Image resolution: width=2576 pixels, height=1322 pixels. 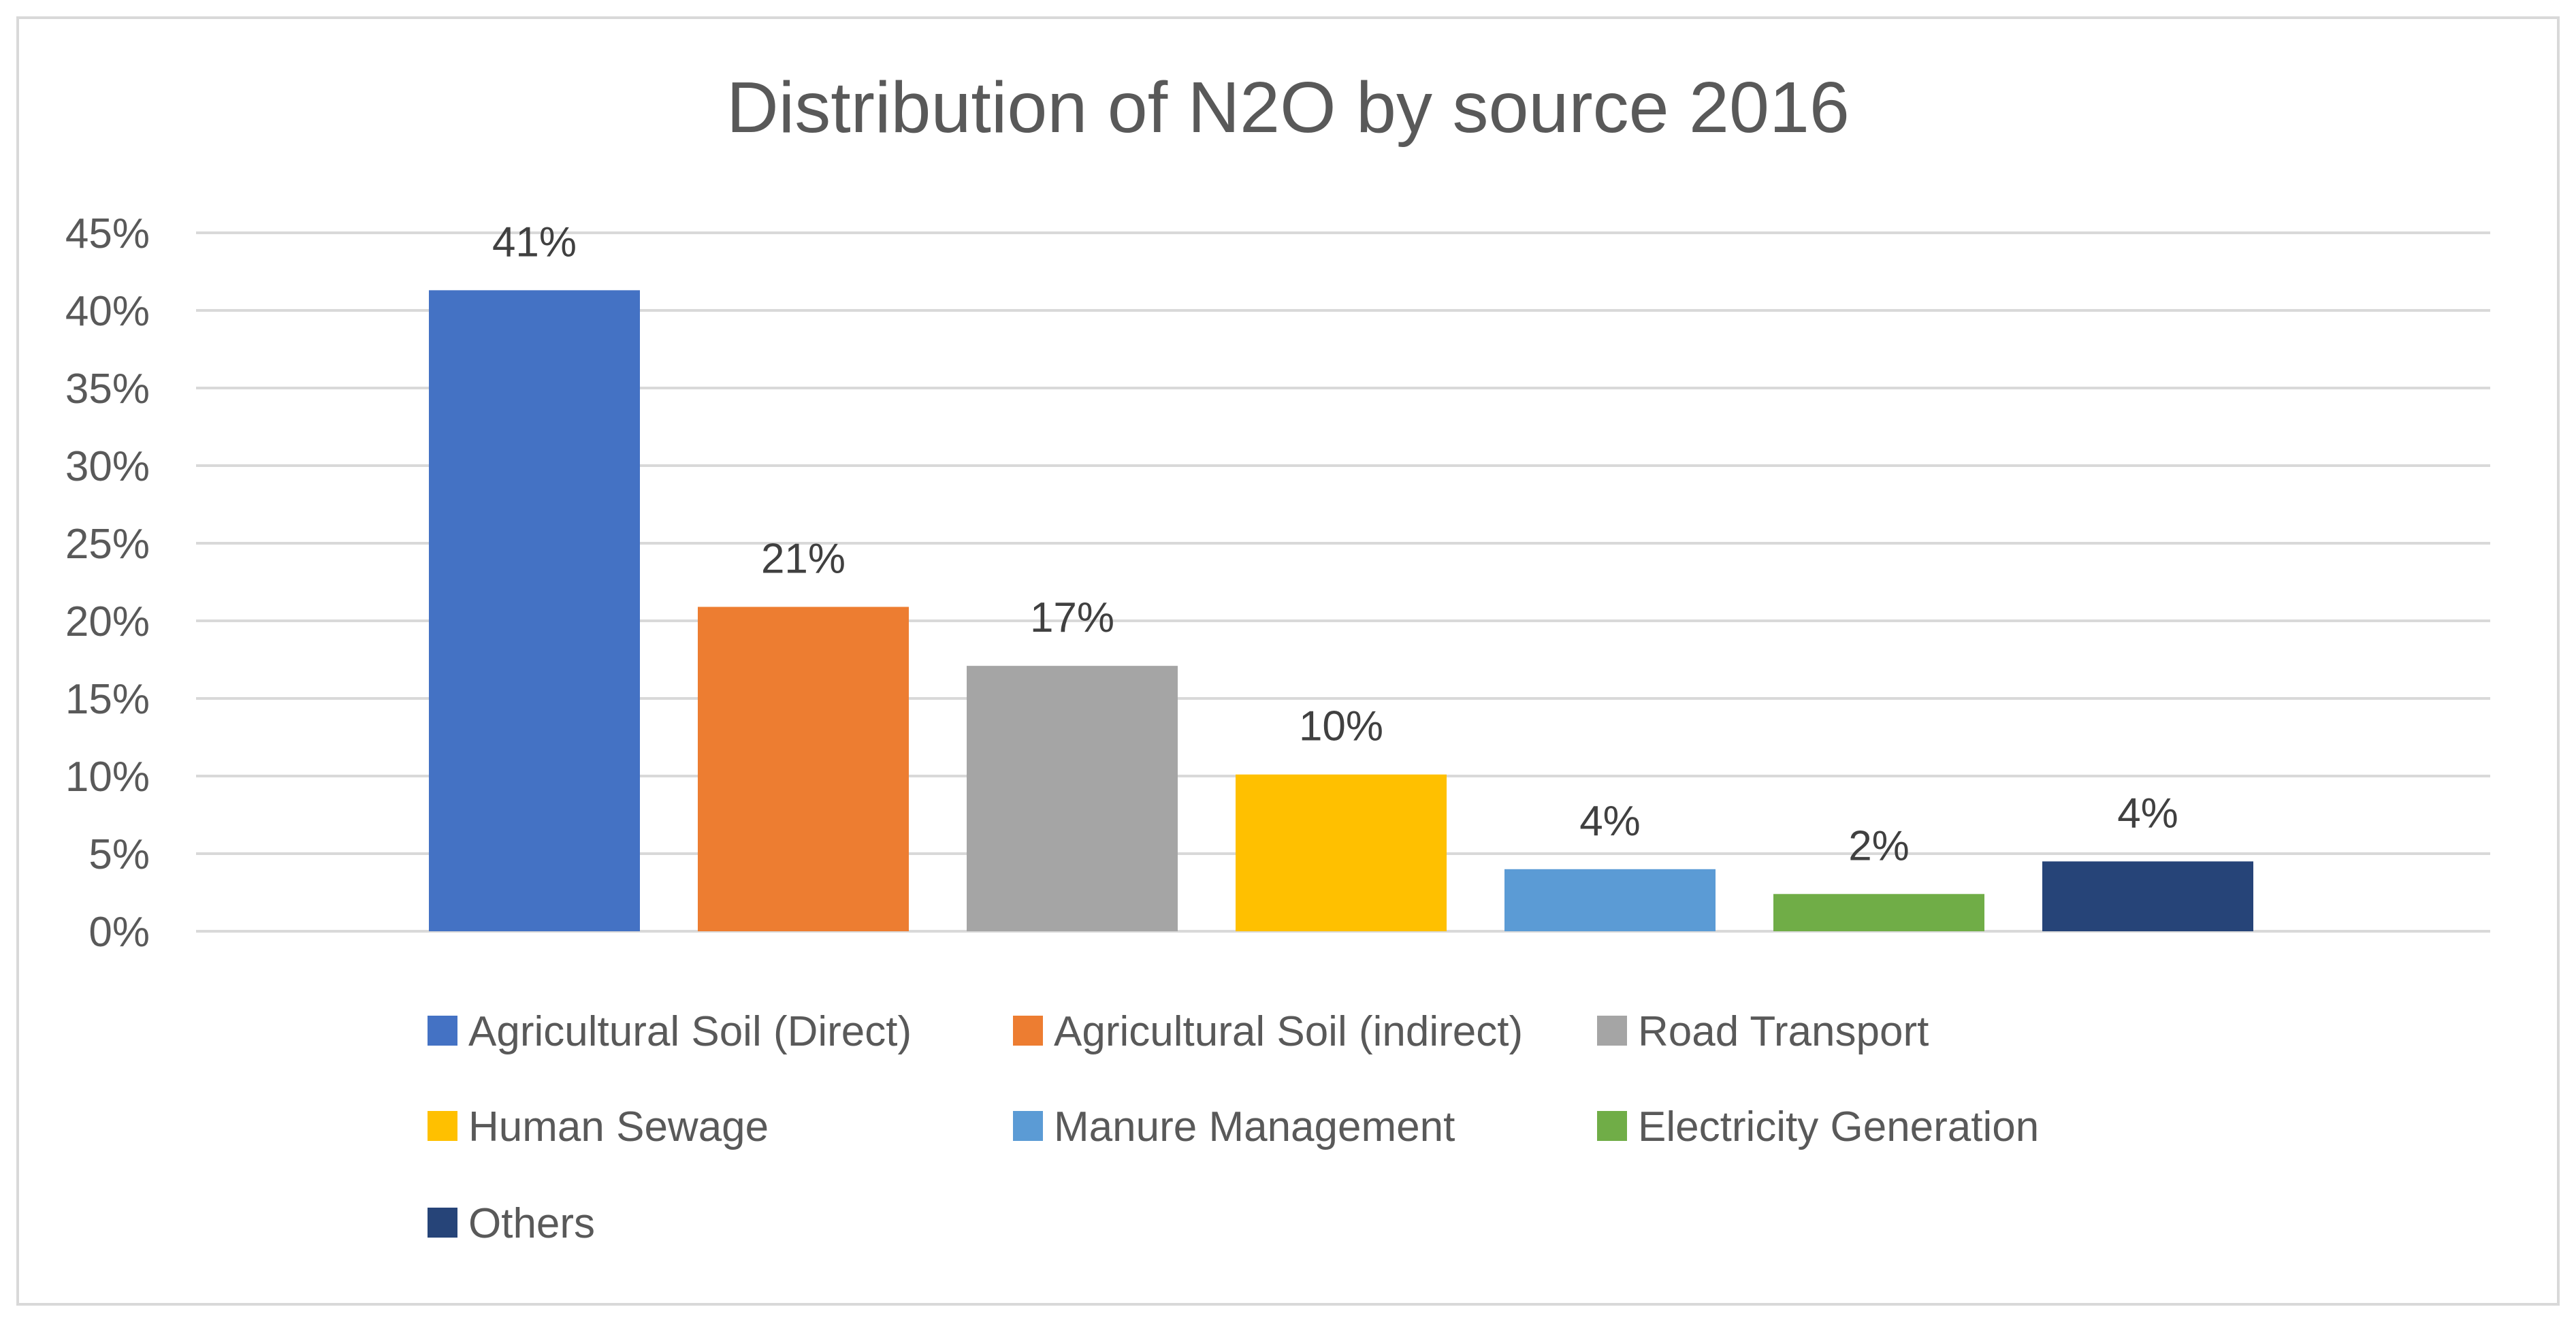 I want to click on legend-item: Agricultural Soil (indirect), so click(x=1268, y=1031).